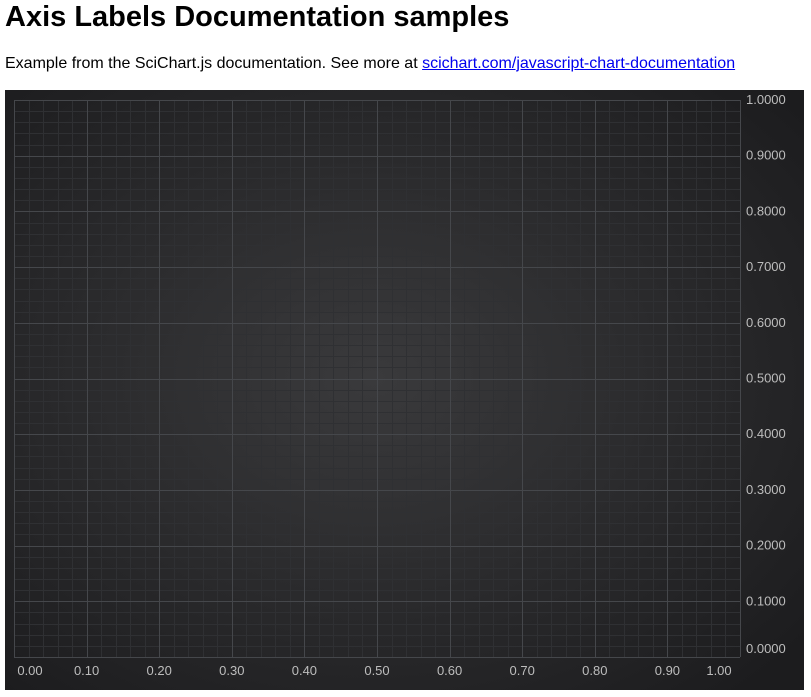  I want to click on page-title: Axis Labels Documentation samples, so click(257, 17).